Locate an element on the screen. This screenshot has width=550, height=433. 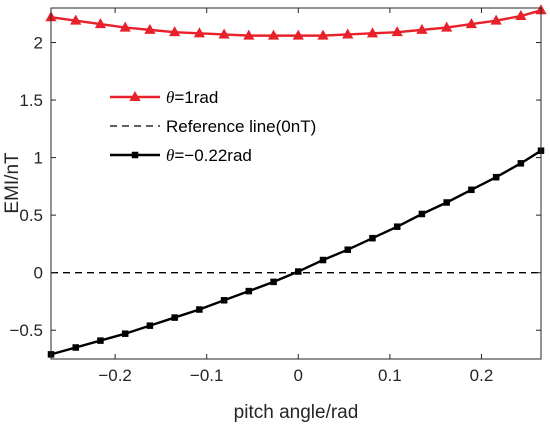
legend-entry-1: Reference line(0nT) is located at coordinates (213, 126).